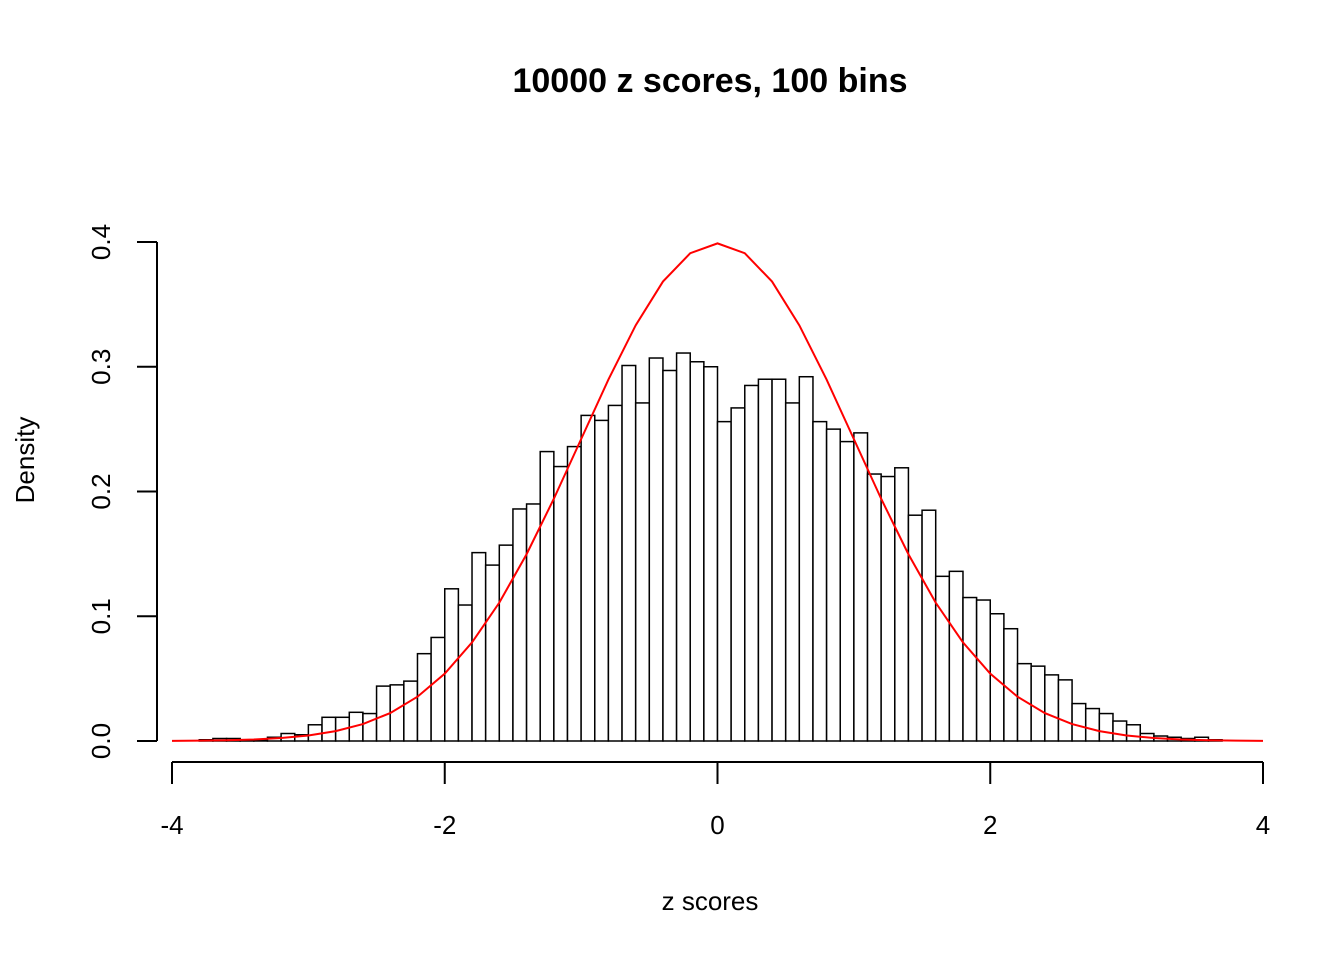 The image size is (1344, 960). Describe the element at coordinates (1263, 825) in the screenshot. I see `x-tick-label: 4` at that location.